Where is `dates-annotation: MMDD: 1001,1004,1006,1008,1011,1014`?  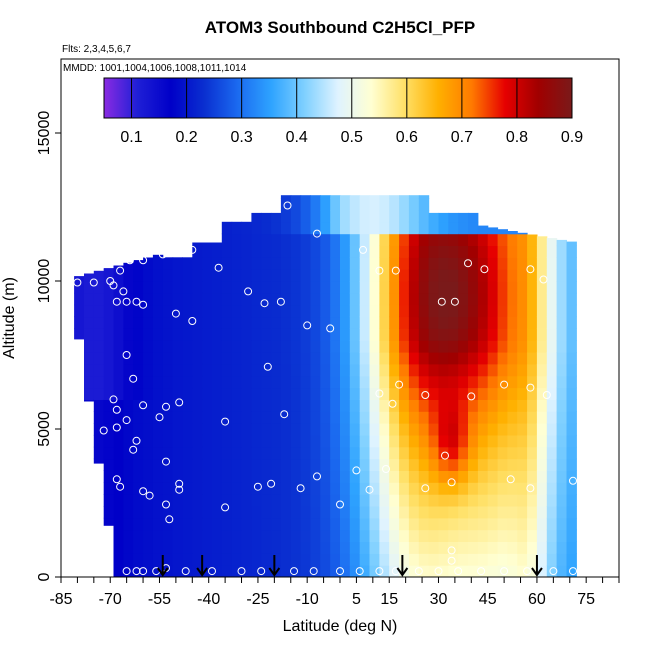
dates-annotation: MMDD: 1001,1004,1006,1008,1011,1014 is located at coordinates (155, 68).